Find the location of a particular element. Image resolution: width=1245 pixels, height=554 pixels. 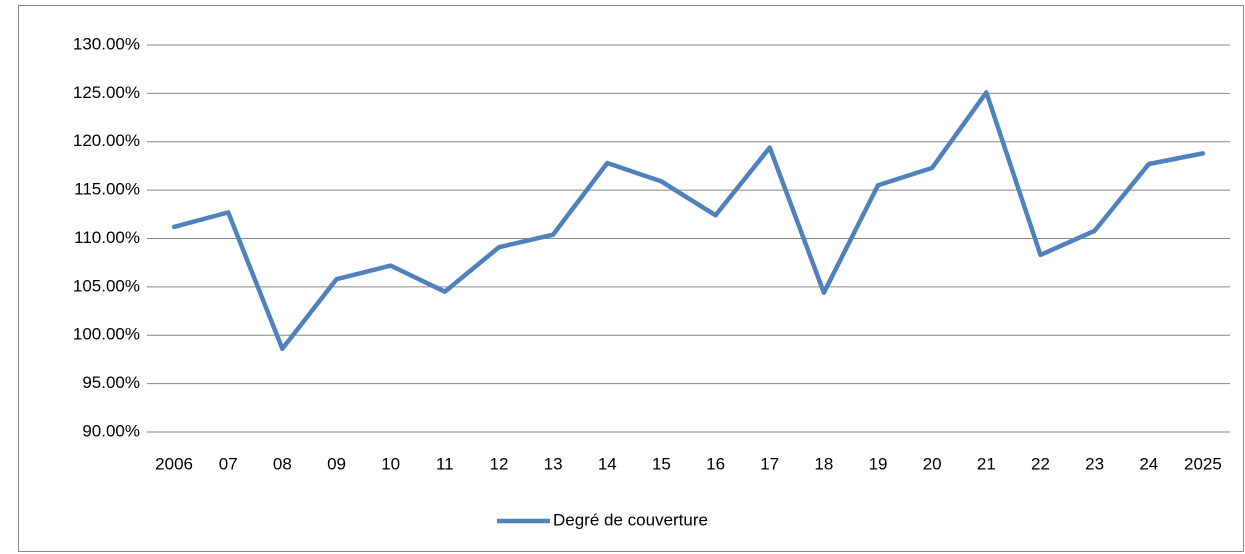

x-tick-label: 17 is located at coordinates (769, 463).